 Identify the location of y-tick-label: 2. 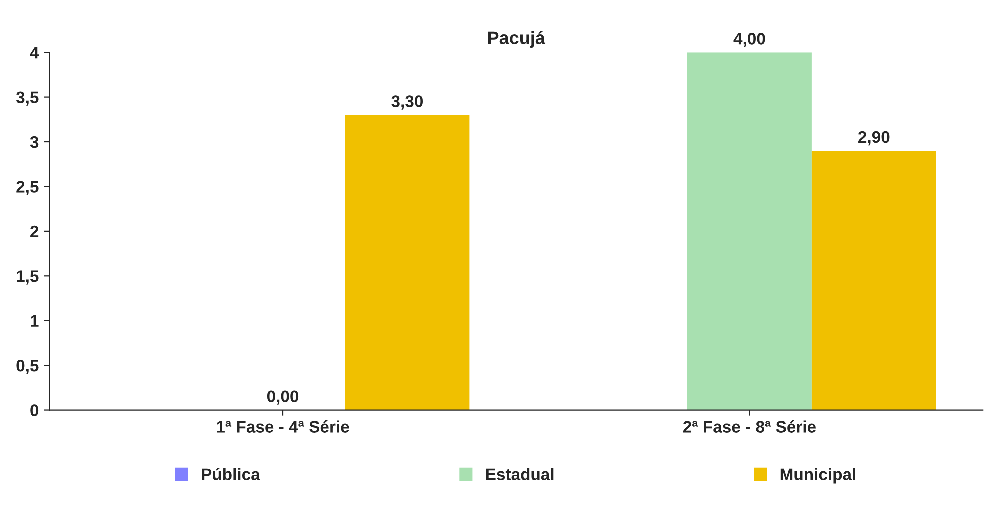
(34, 232).